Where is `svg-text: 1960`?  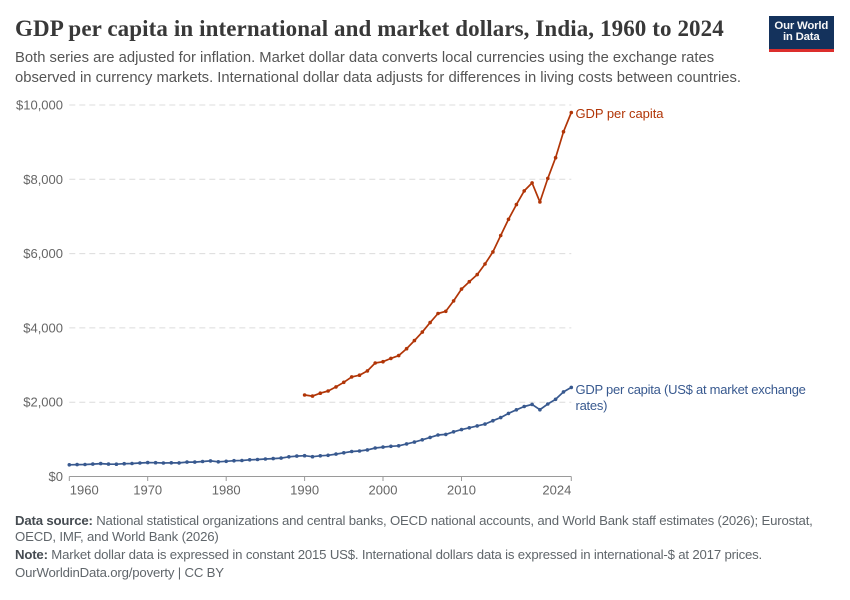 svg-text: 1960 is located at coordinates (84, 490).